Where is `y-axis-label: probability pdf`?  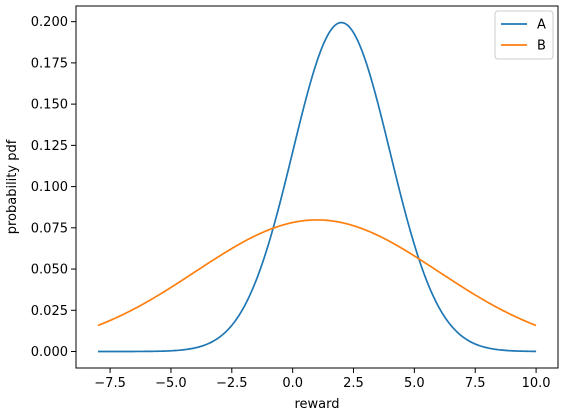
y-axis-label: probability pdf is located at coordinates (12, 186).